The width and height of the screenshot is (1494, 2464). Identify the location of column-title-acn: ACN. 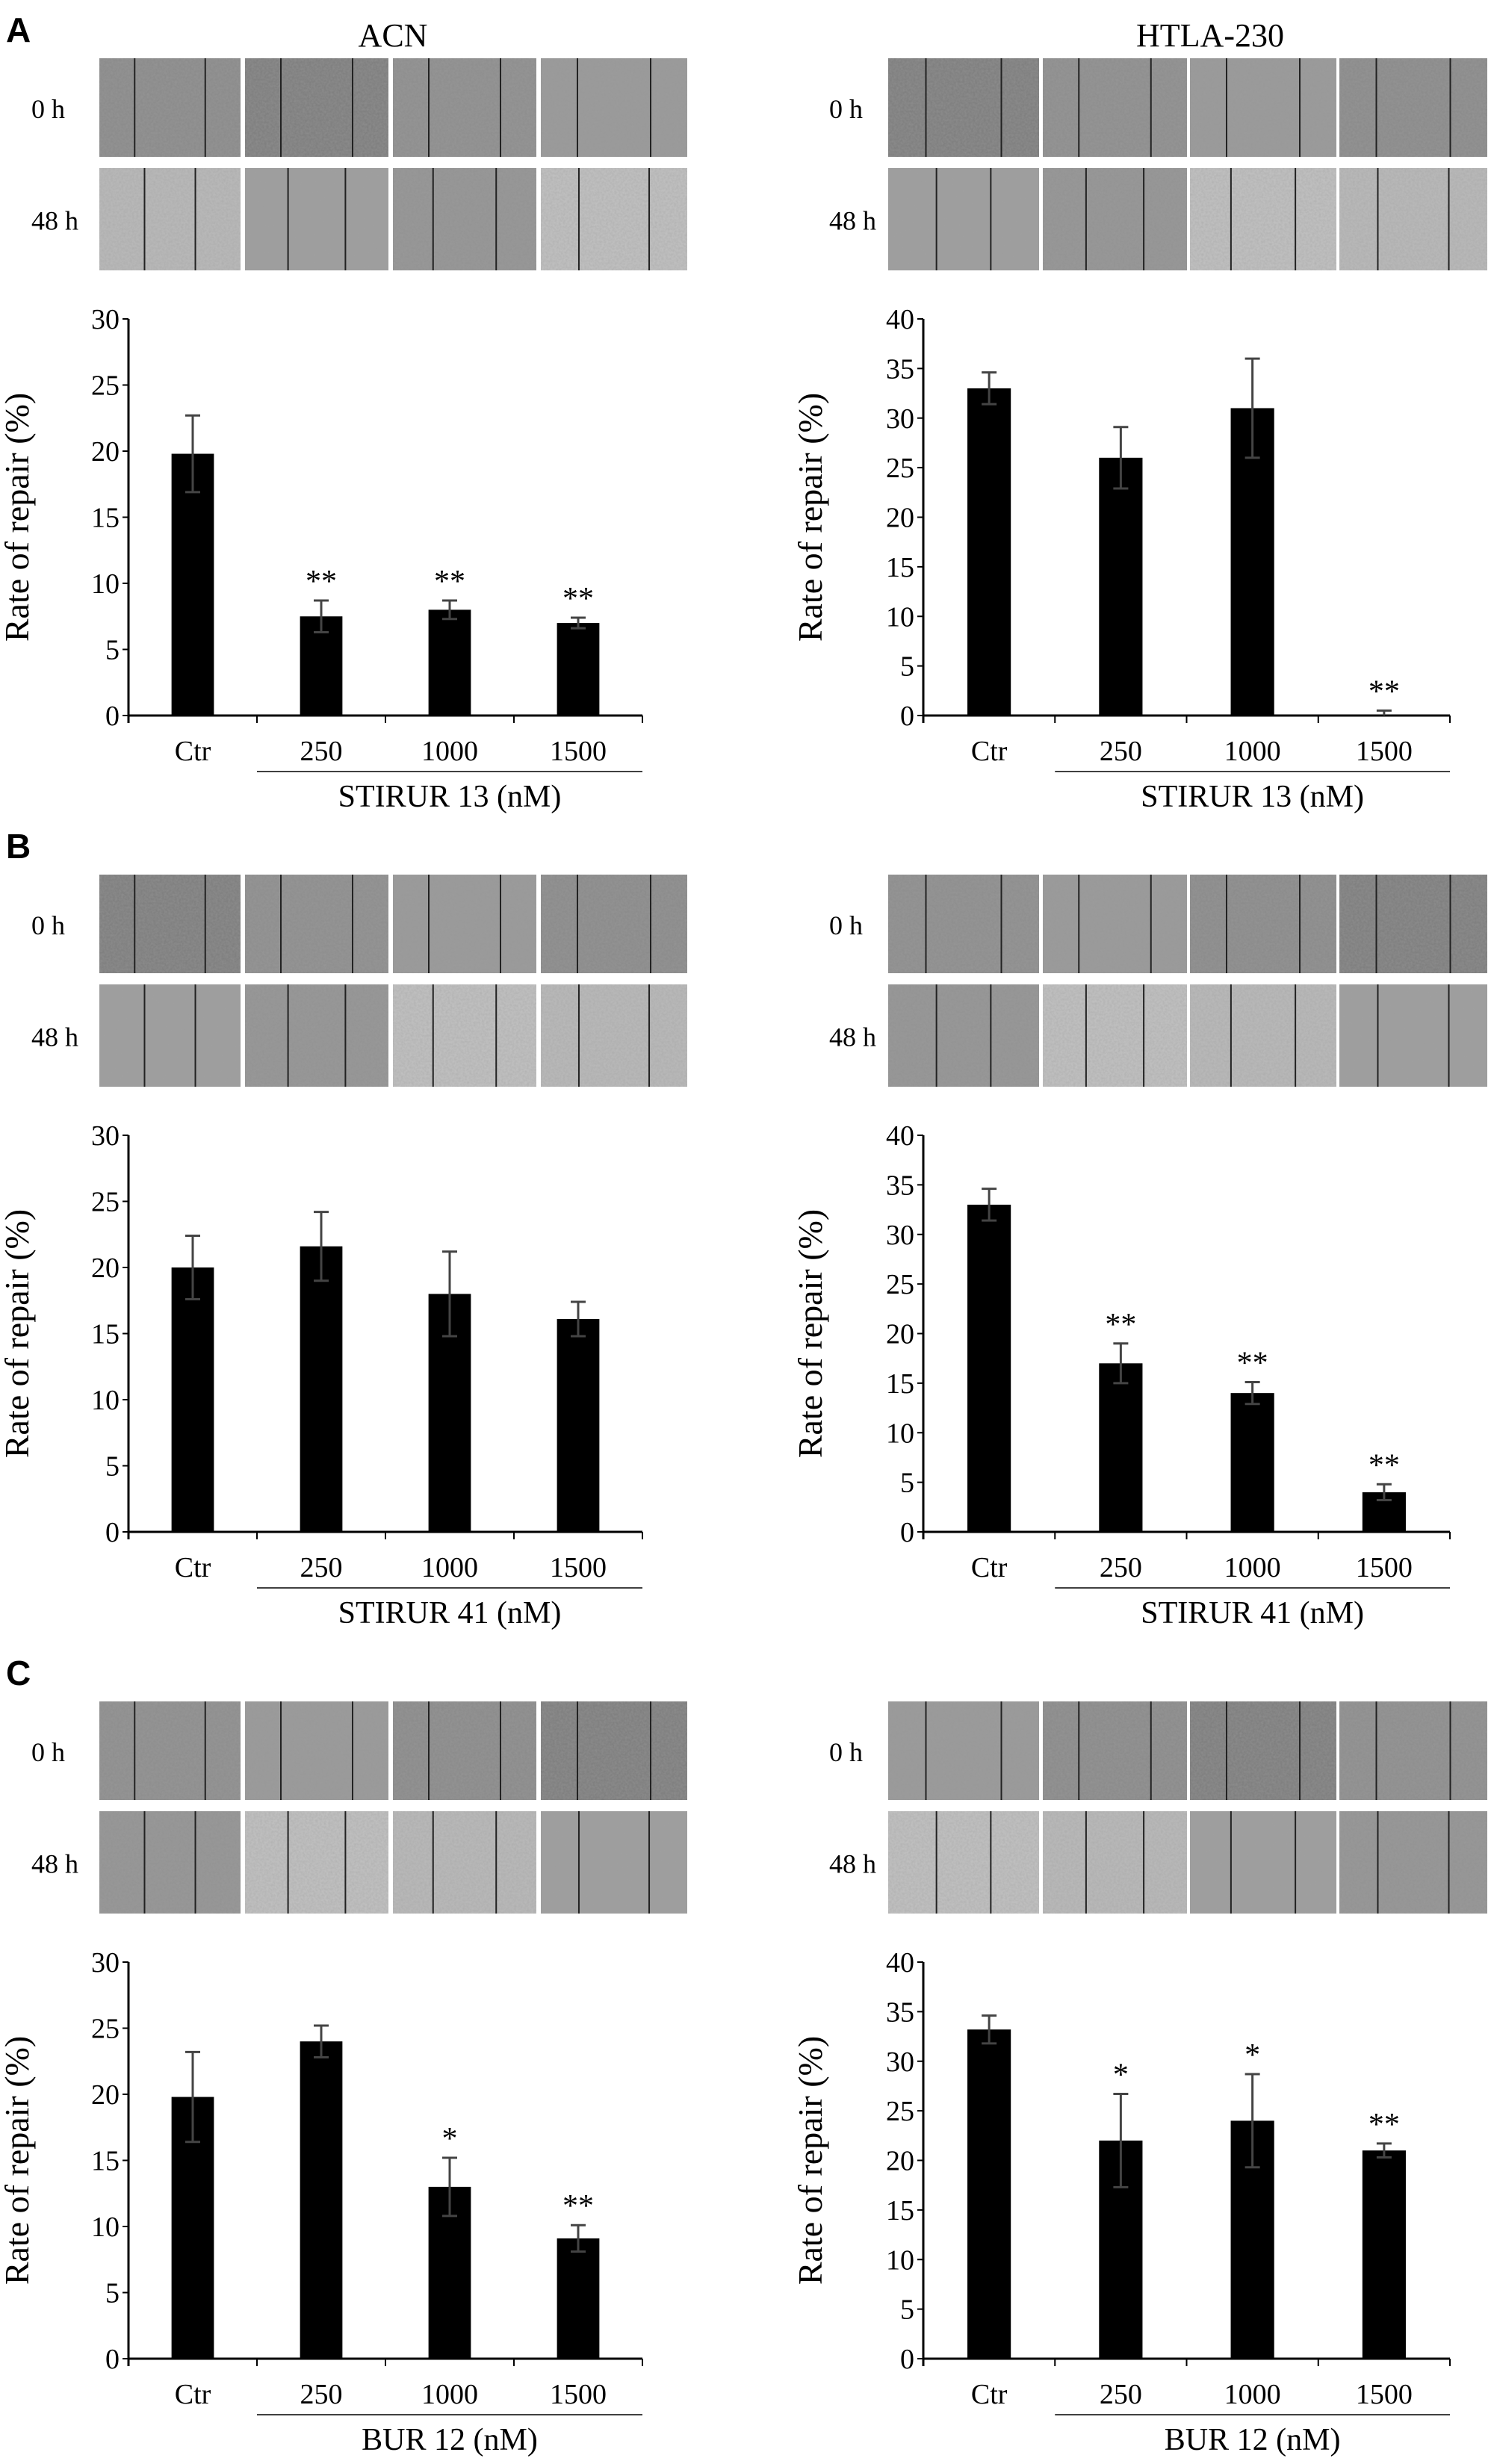
(394, 35).